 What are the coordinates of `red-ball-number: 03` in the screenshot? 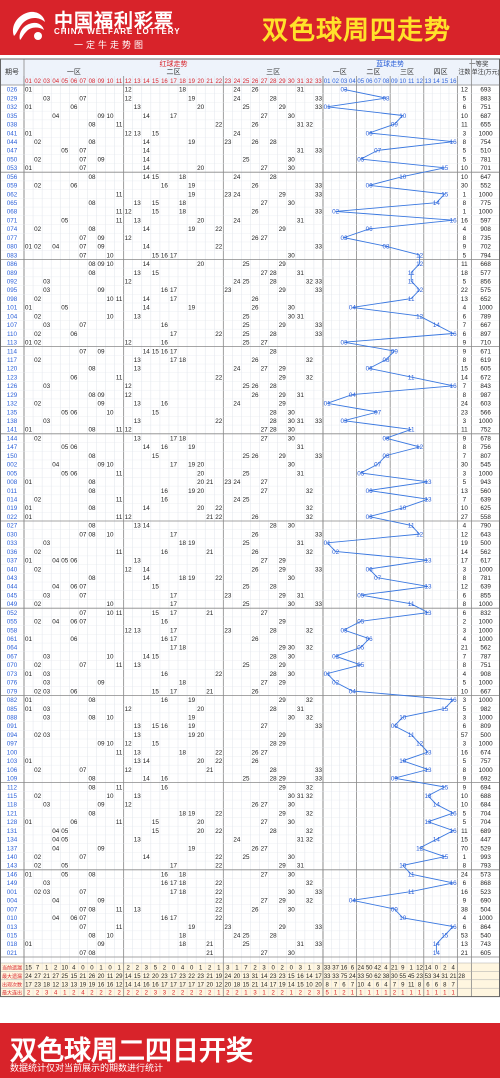 It's located at (47, 805).